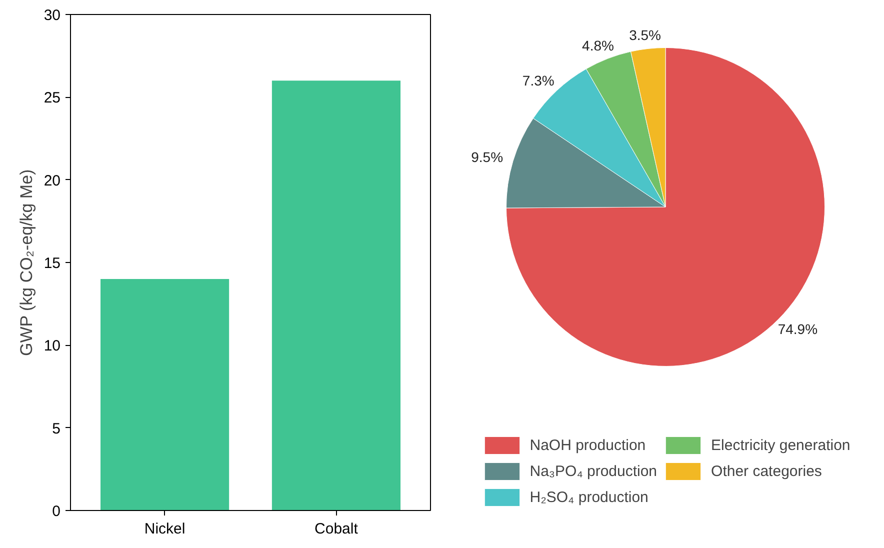 This screenshot has width=884, height=548. Describe the element at coordinates (52, 181) in the screenshot. I see `y-tick-label: 20` at that location.